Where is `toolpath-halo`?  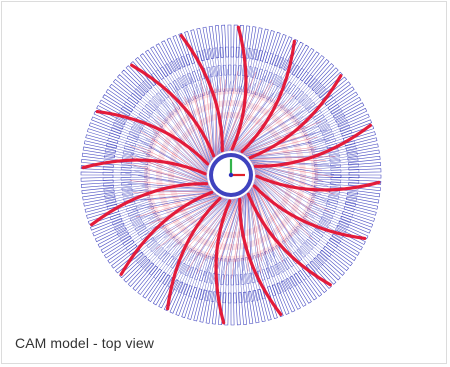
toolpath-halo is located at coordinates (231, 175).